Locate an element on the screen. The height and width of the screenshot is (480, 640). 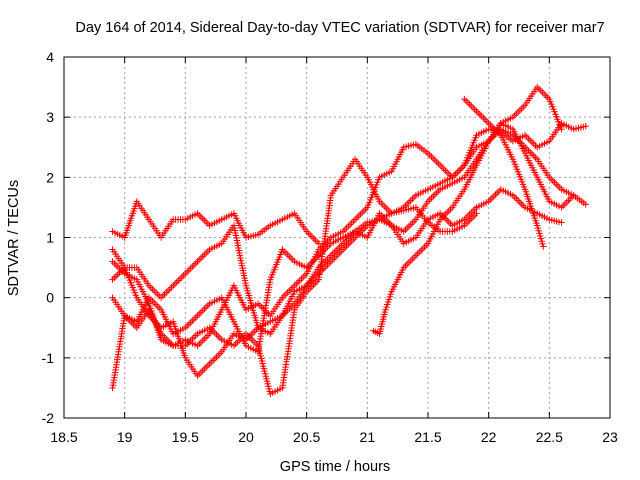
x-axis-label: GPS time / hours is located at coordinates (335, 467).